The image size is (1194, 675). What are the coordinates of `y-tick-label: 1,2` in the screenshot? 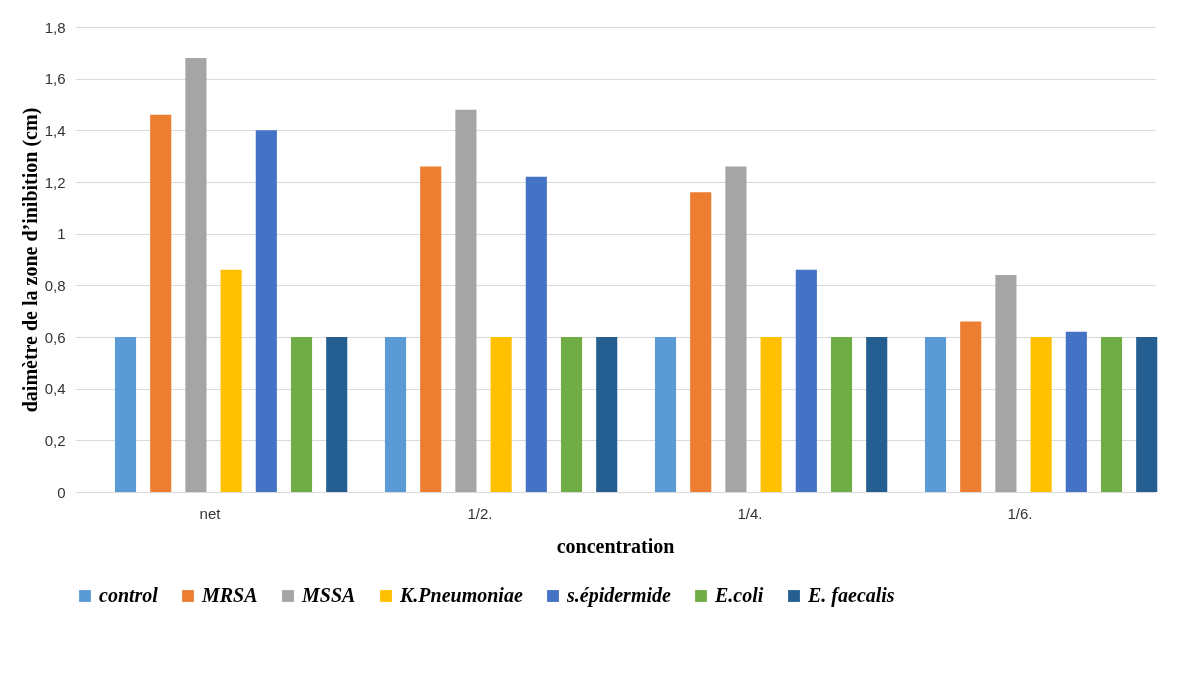 It's located at (55, 182).